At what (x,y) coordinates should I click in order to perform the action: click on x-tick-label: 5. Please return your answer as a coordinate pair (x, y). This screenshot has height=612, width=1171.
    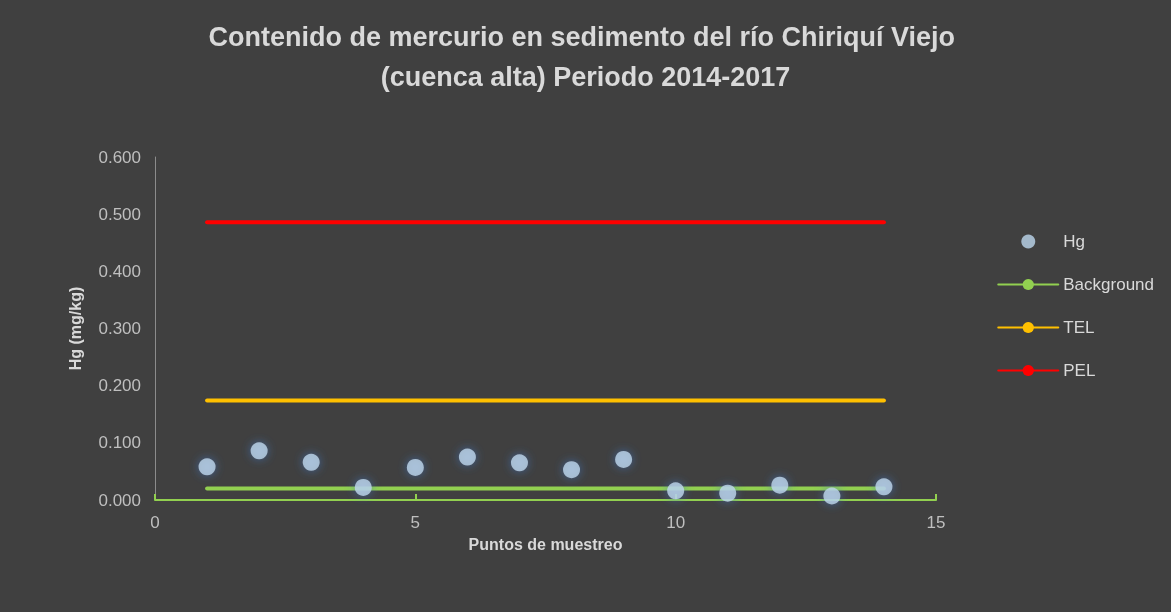
    Looking at the image, I should click on (415, 522).